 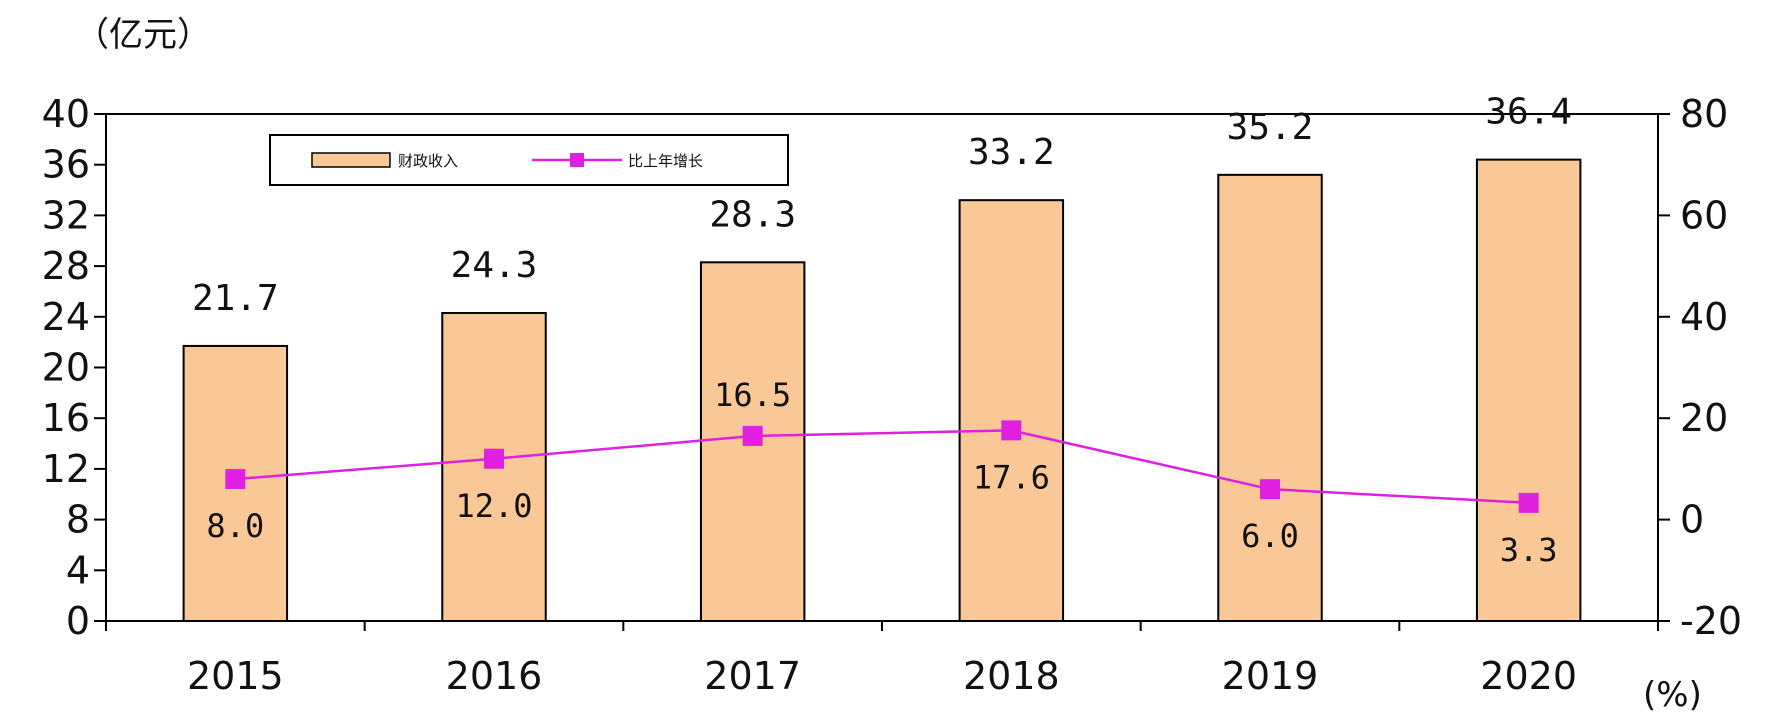 I want to click on bar-value-label: 35.2, so click(x=1270, y=127).